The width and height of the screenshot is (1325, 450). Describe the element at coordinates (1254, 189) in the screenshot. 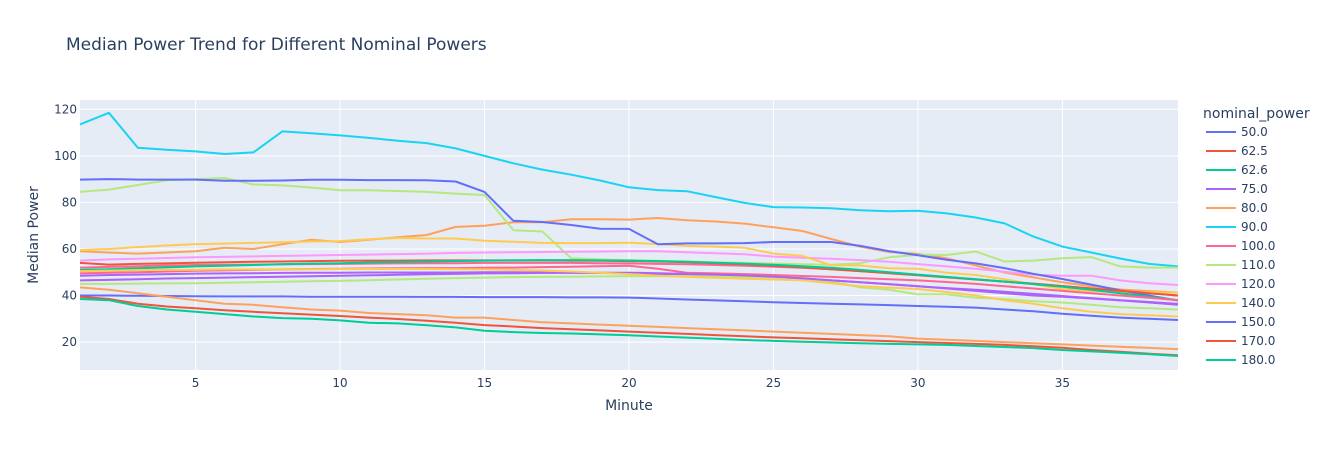

I see `legend-label: 75.0` at that location.